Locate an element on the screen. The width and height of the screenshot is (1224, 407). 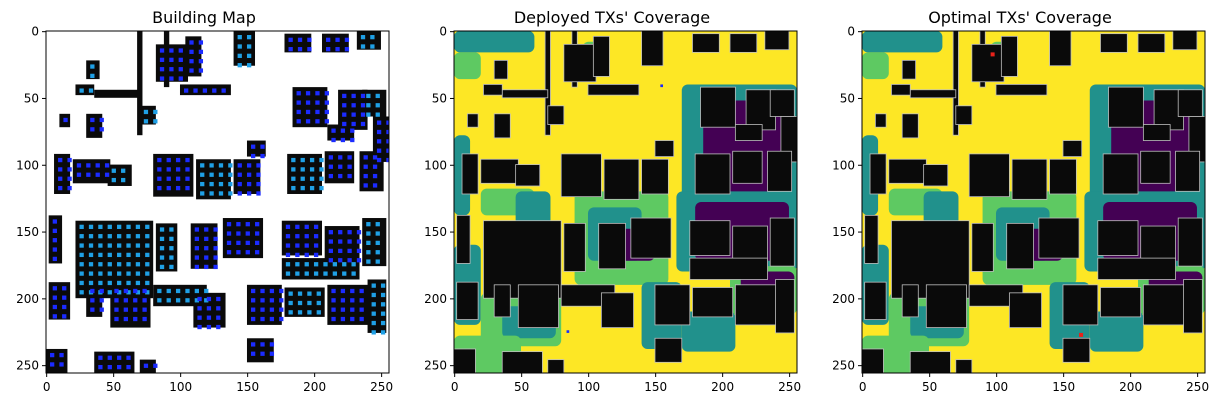
x-tick-label: 250 is located at coordinates (789, 387).